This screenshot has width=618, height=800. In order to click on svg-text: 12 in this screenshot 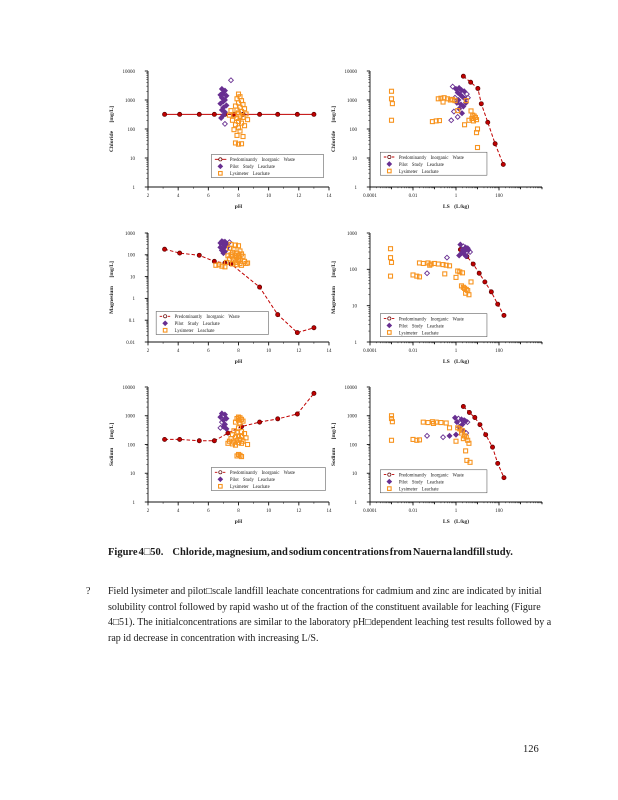, I will do `click(299, 351)`.